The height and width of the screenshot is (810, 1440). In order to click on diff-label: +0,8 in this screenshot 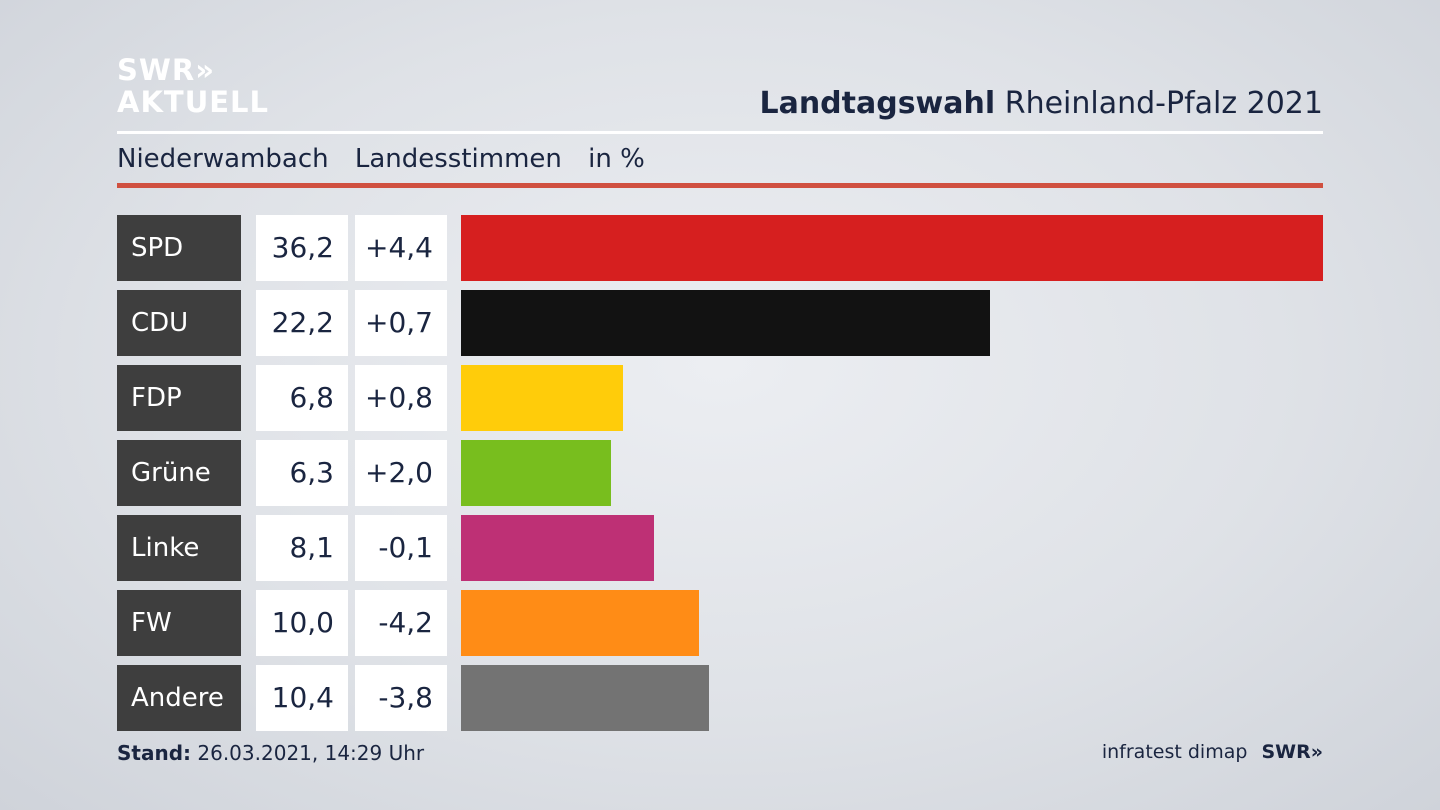, I will do `click(401, 398)`.